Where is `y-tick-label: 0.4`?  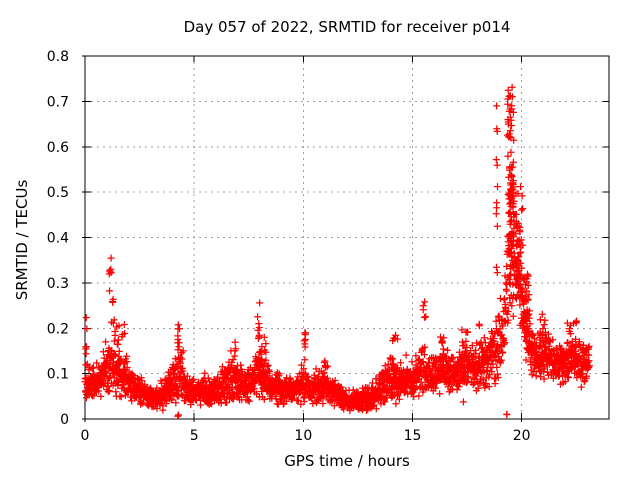 y-tick-label: 0.4 is located at coordinates (58, 239).